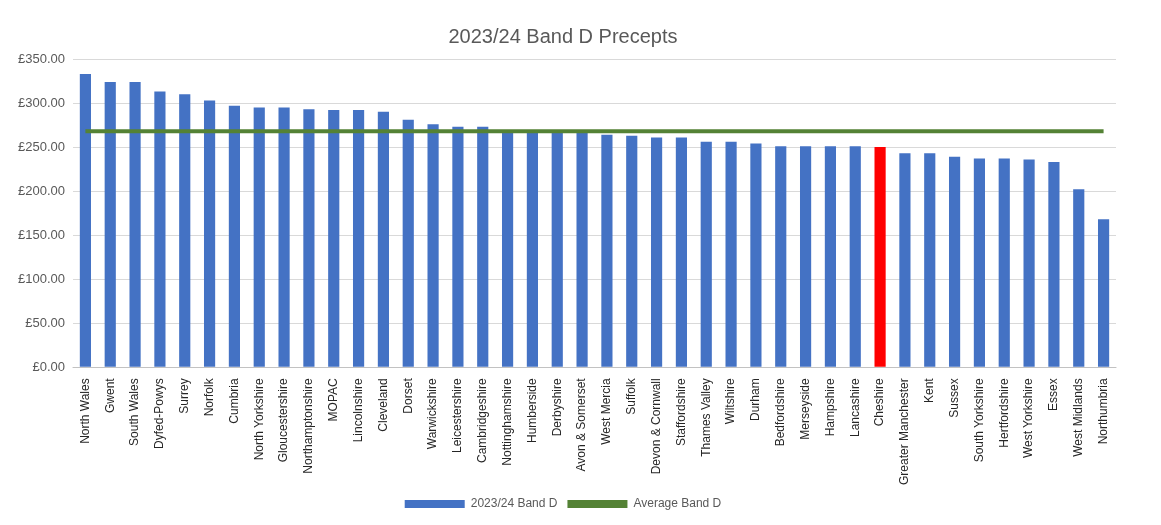 Image resolution: width=1161 pixels, height=525 pixels. What do you see at coordinates (283, 420) in the screenshot?
I see `x-tick-label: Gloucestershire` at bounding box center [283, 420].